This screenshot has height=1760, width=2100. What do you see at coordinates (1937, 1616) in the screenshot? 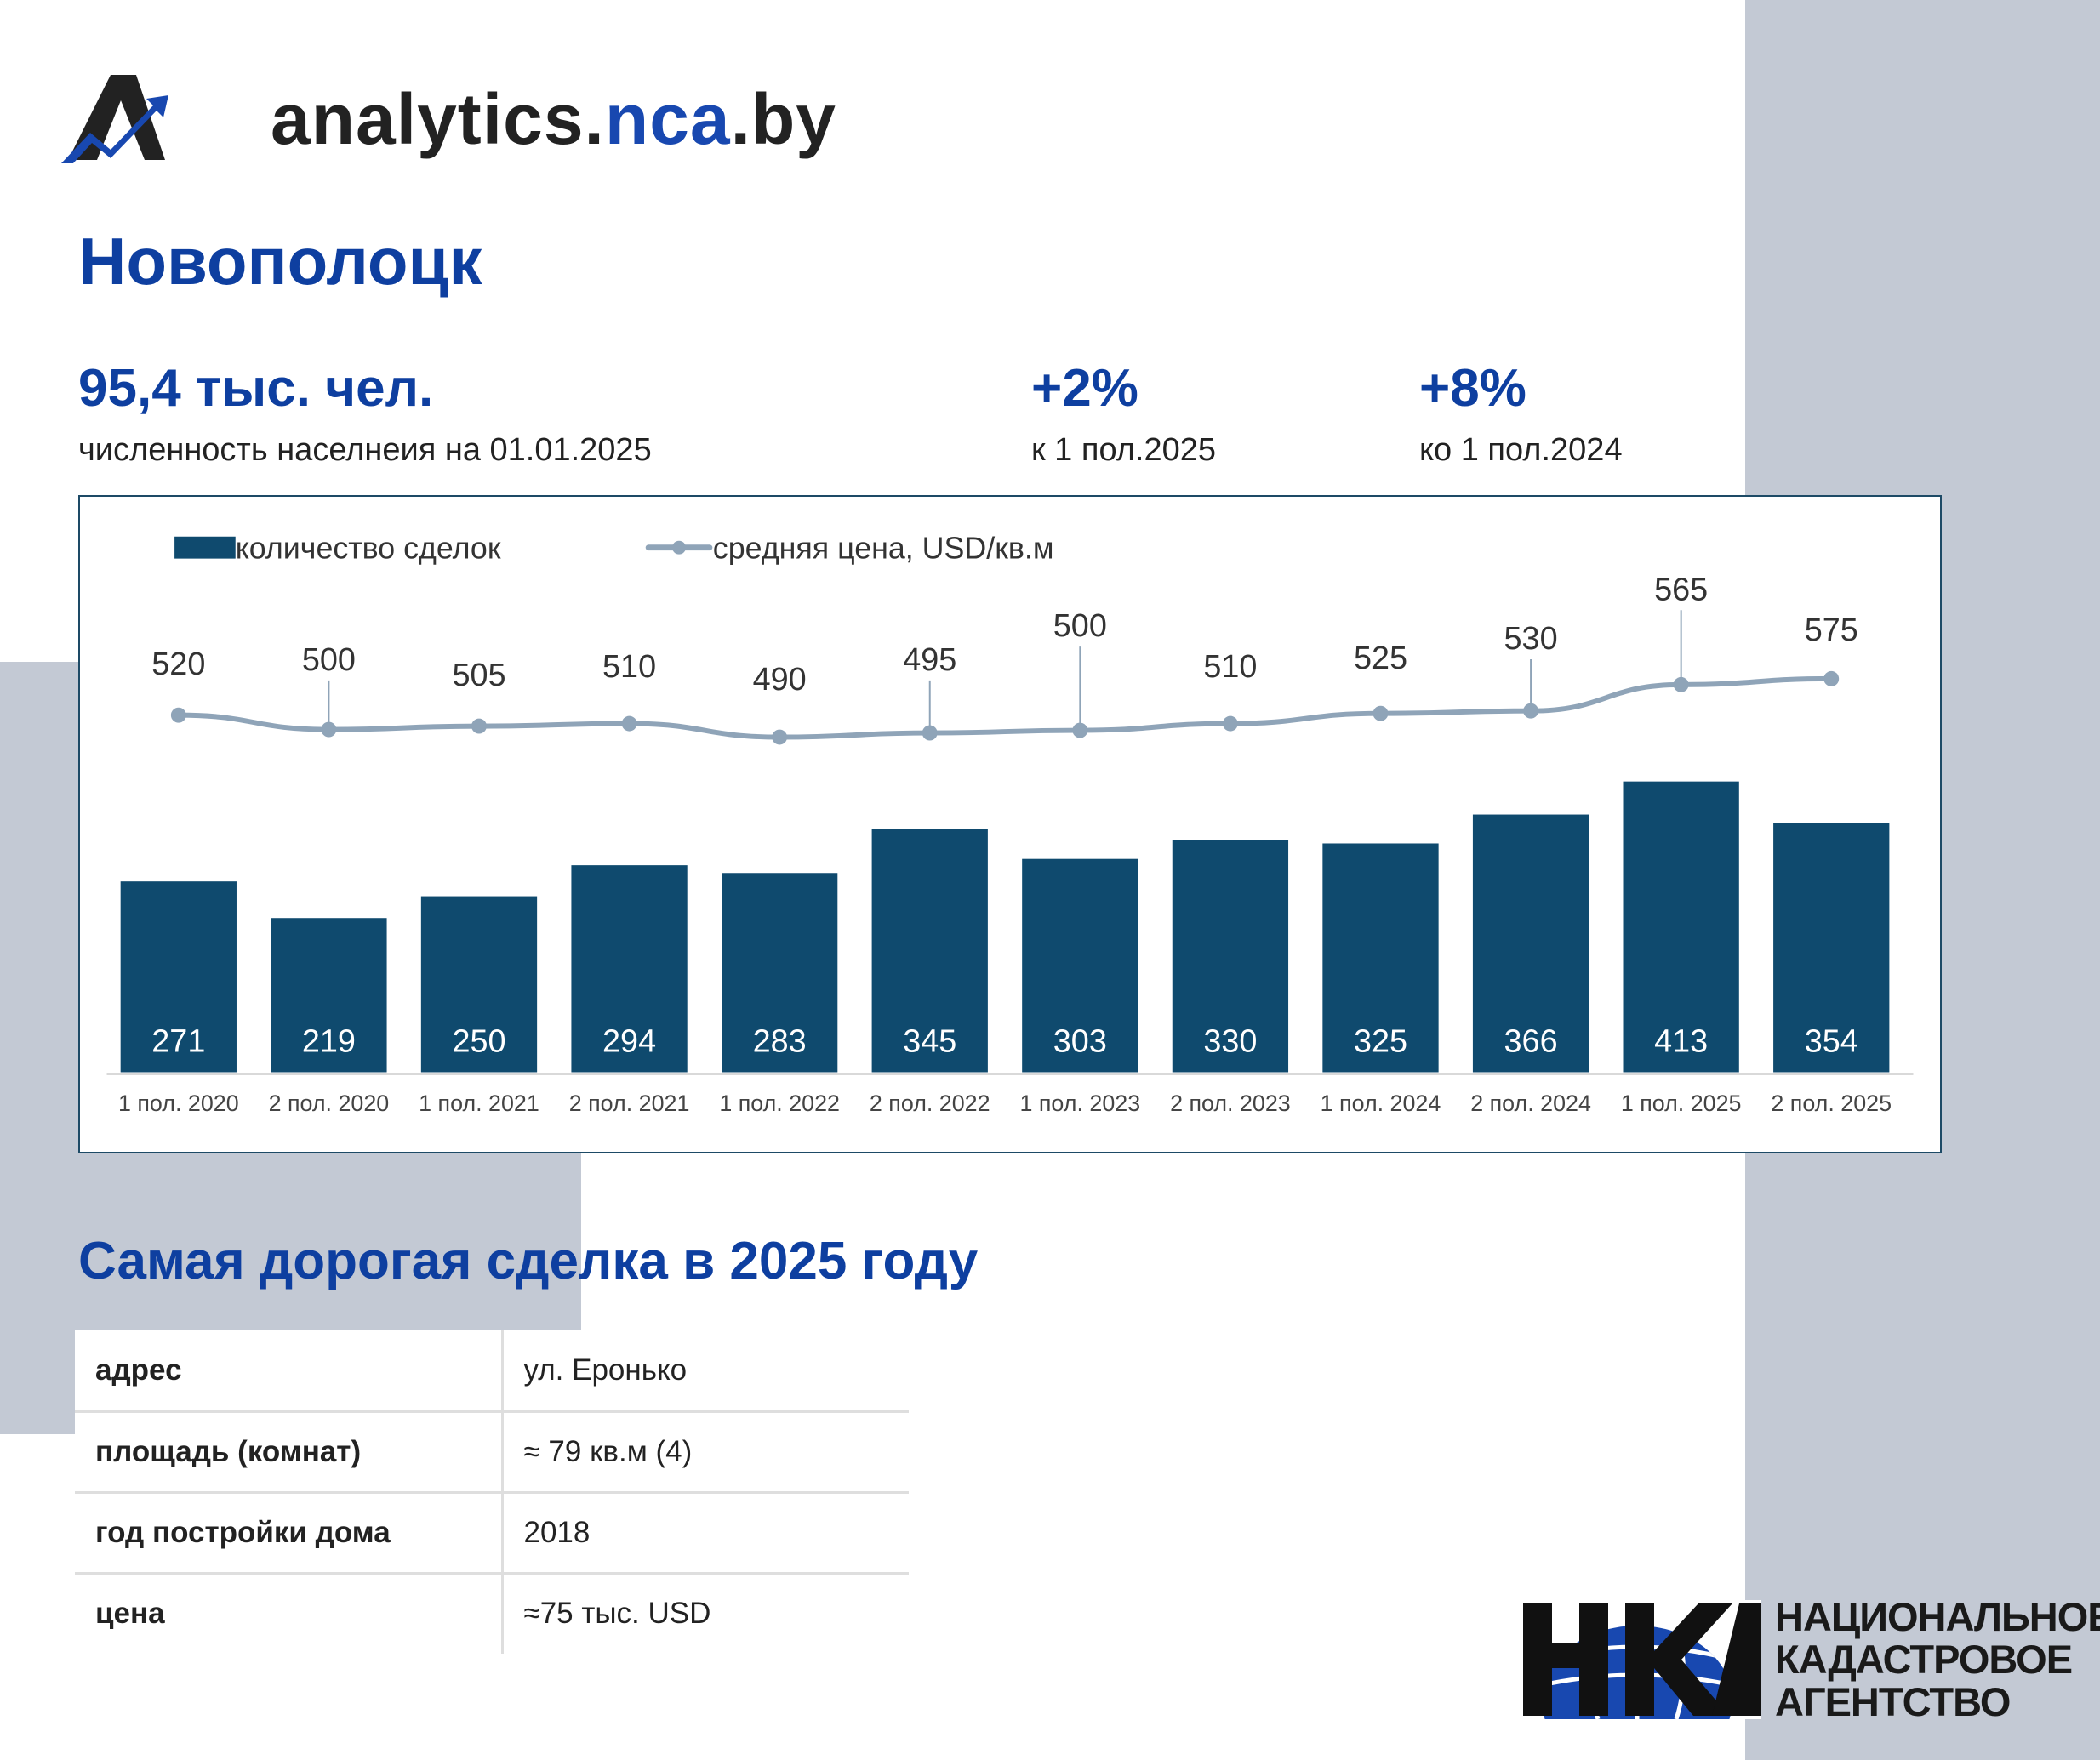
I see `agency-name-line: НАЦИОНАЛЬНОЕ` at bounding box center [1937, 1616].